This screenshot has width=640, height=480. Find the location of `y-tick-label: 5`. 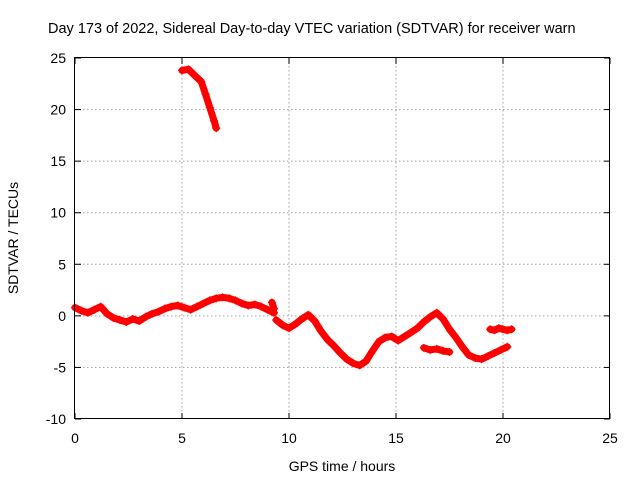

y-tick-label: 5 is located at coordinates (62, 264).